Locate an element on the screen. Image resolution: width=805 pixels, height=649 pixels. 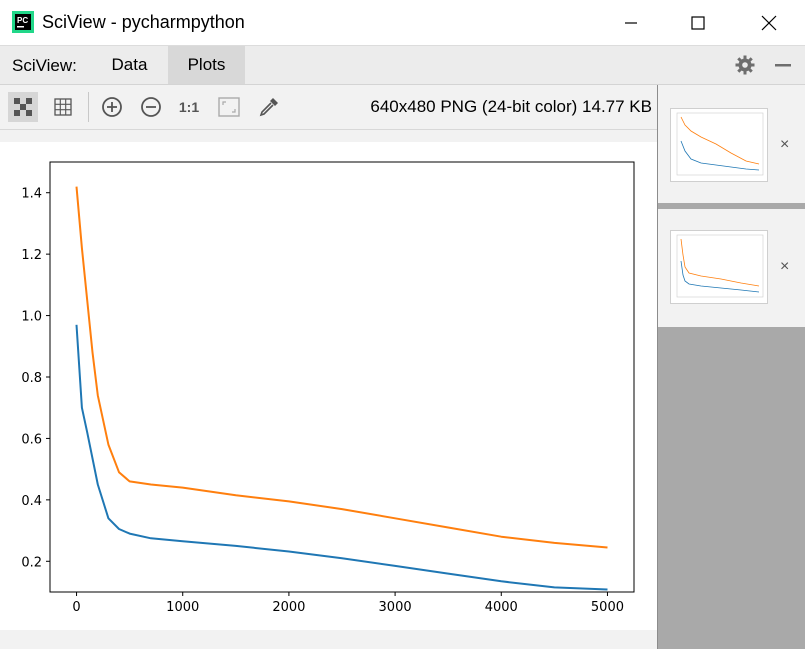
image-info: 640x480 PNG (24-bit color) 14.77 KB is located at coordinates (511, 106).